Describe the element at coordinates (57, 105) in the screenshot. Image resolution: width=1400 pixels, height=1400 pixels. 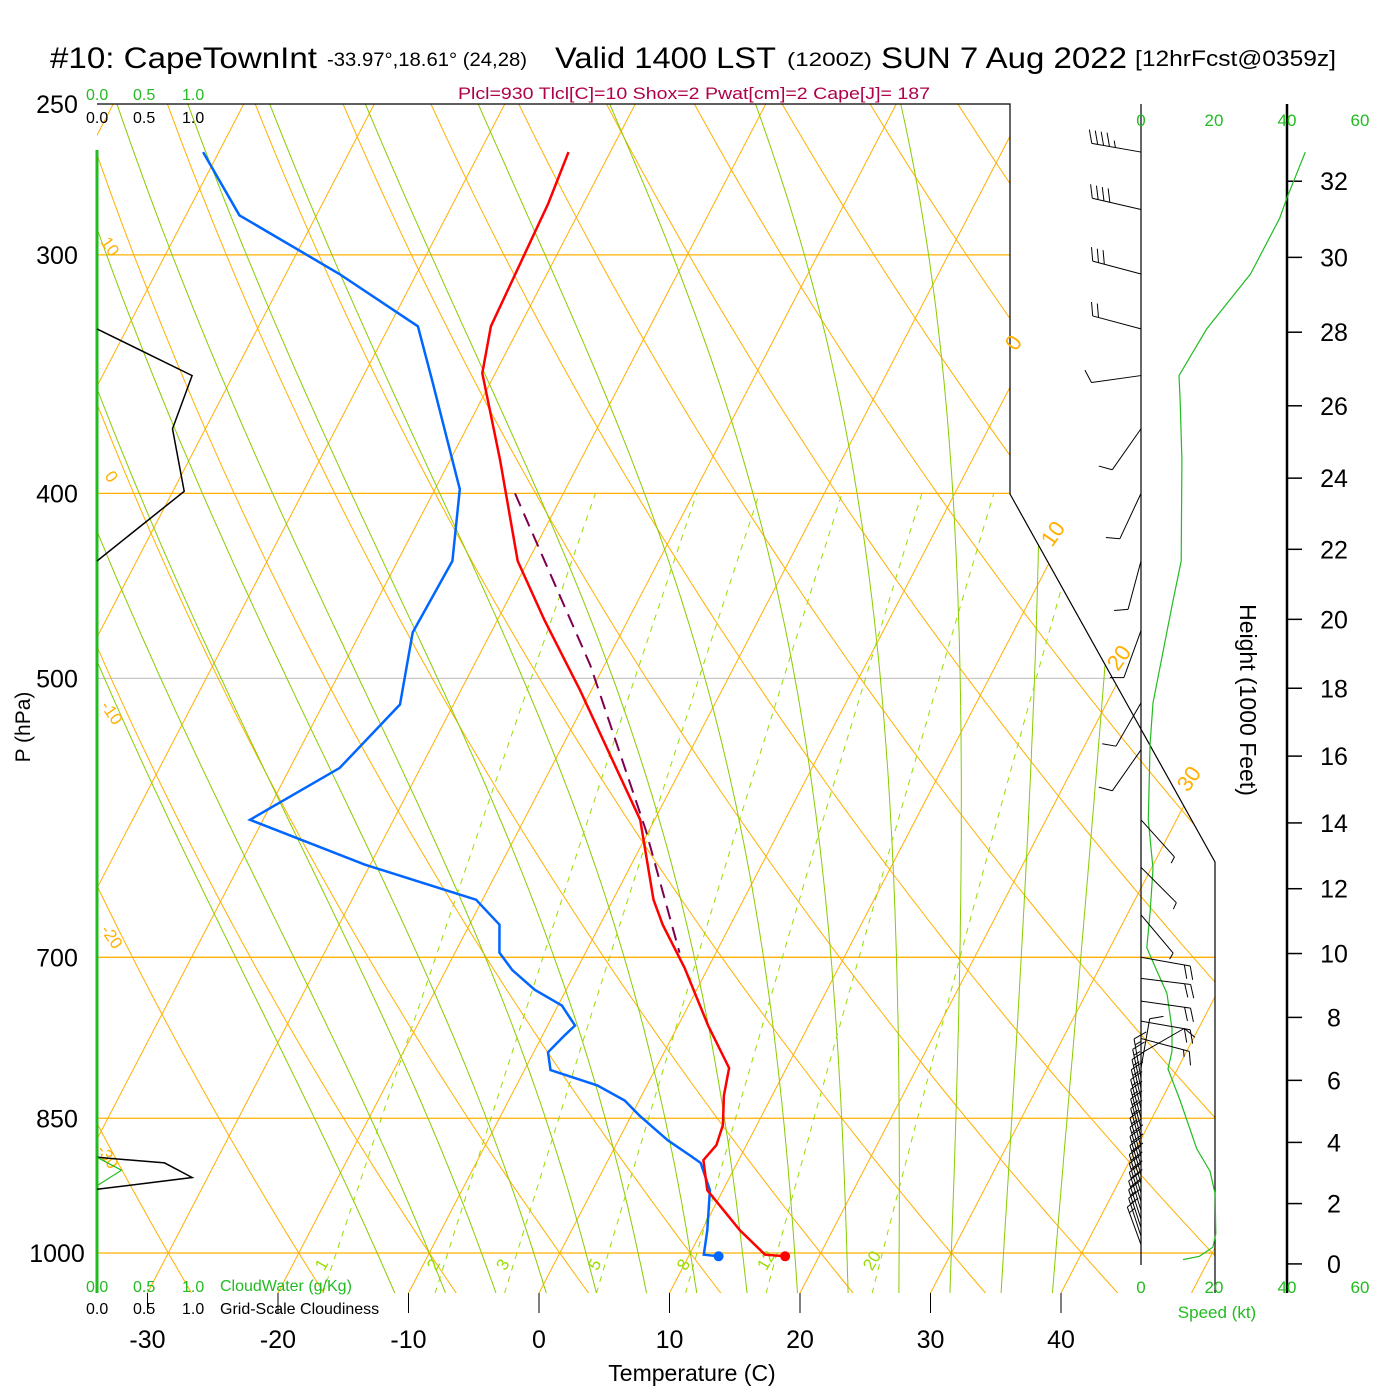
I see `pressure-tick-label: 250` at that location.